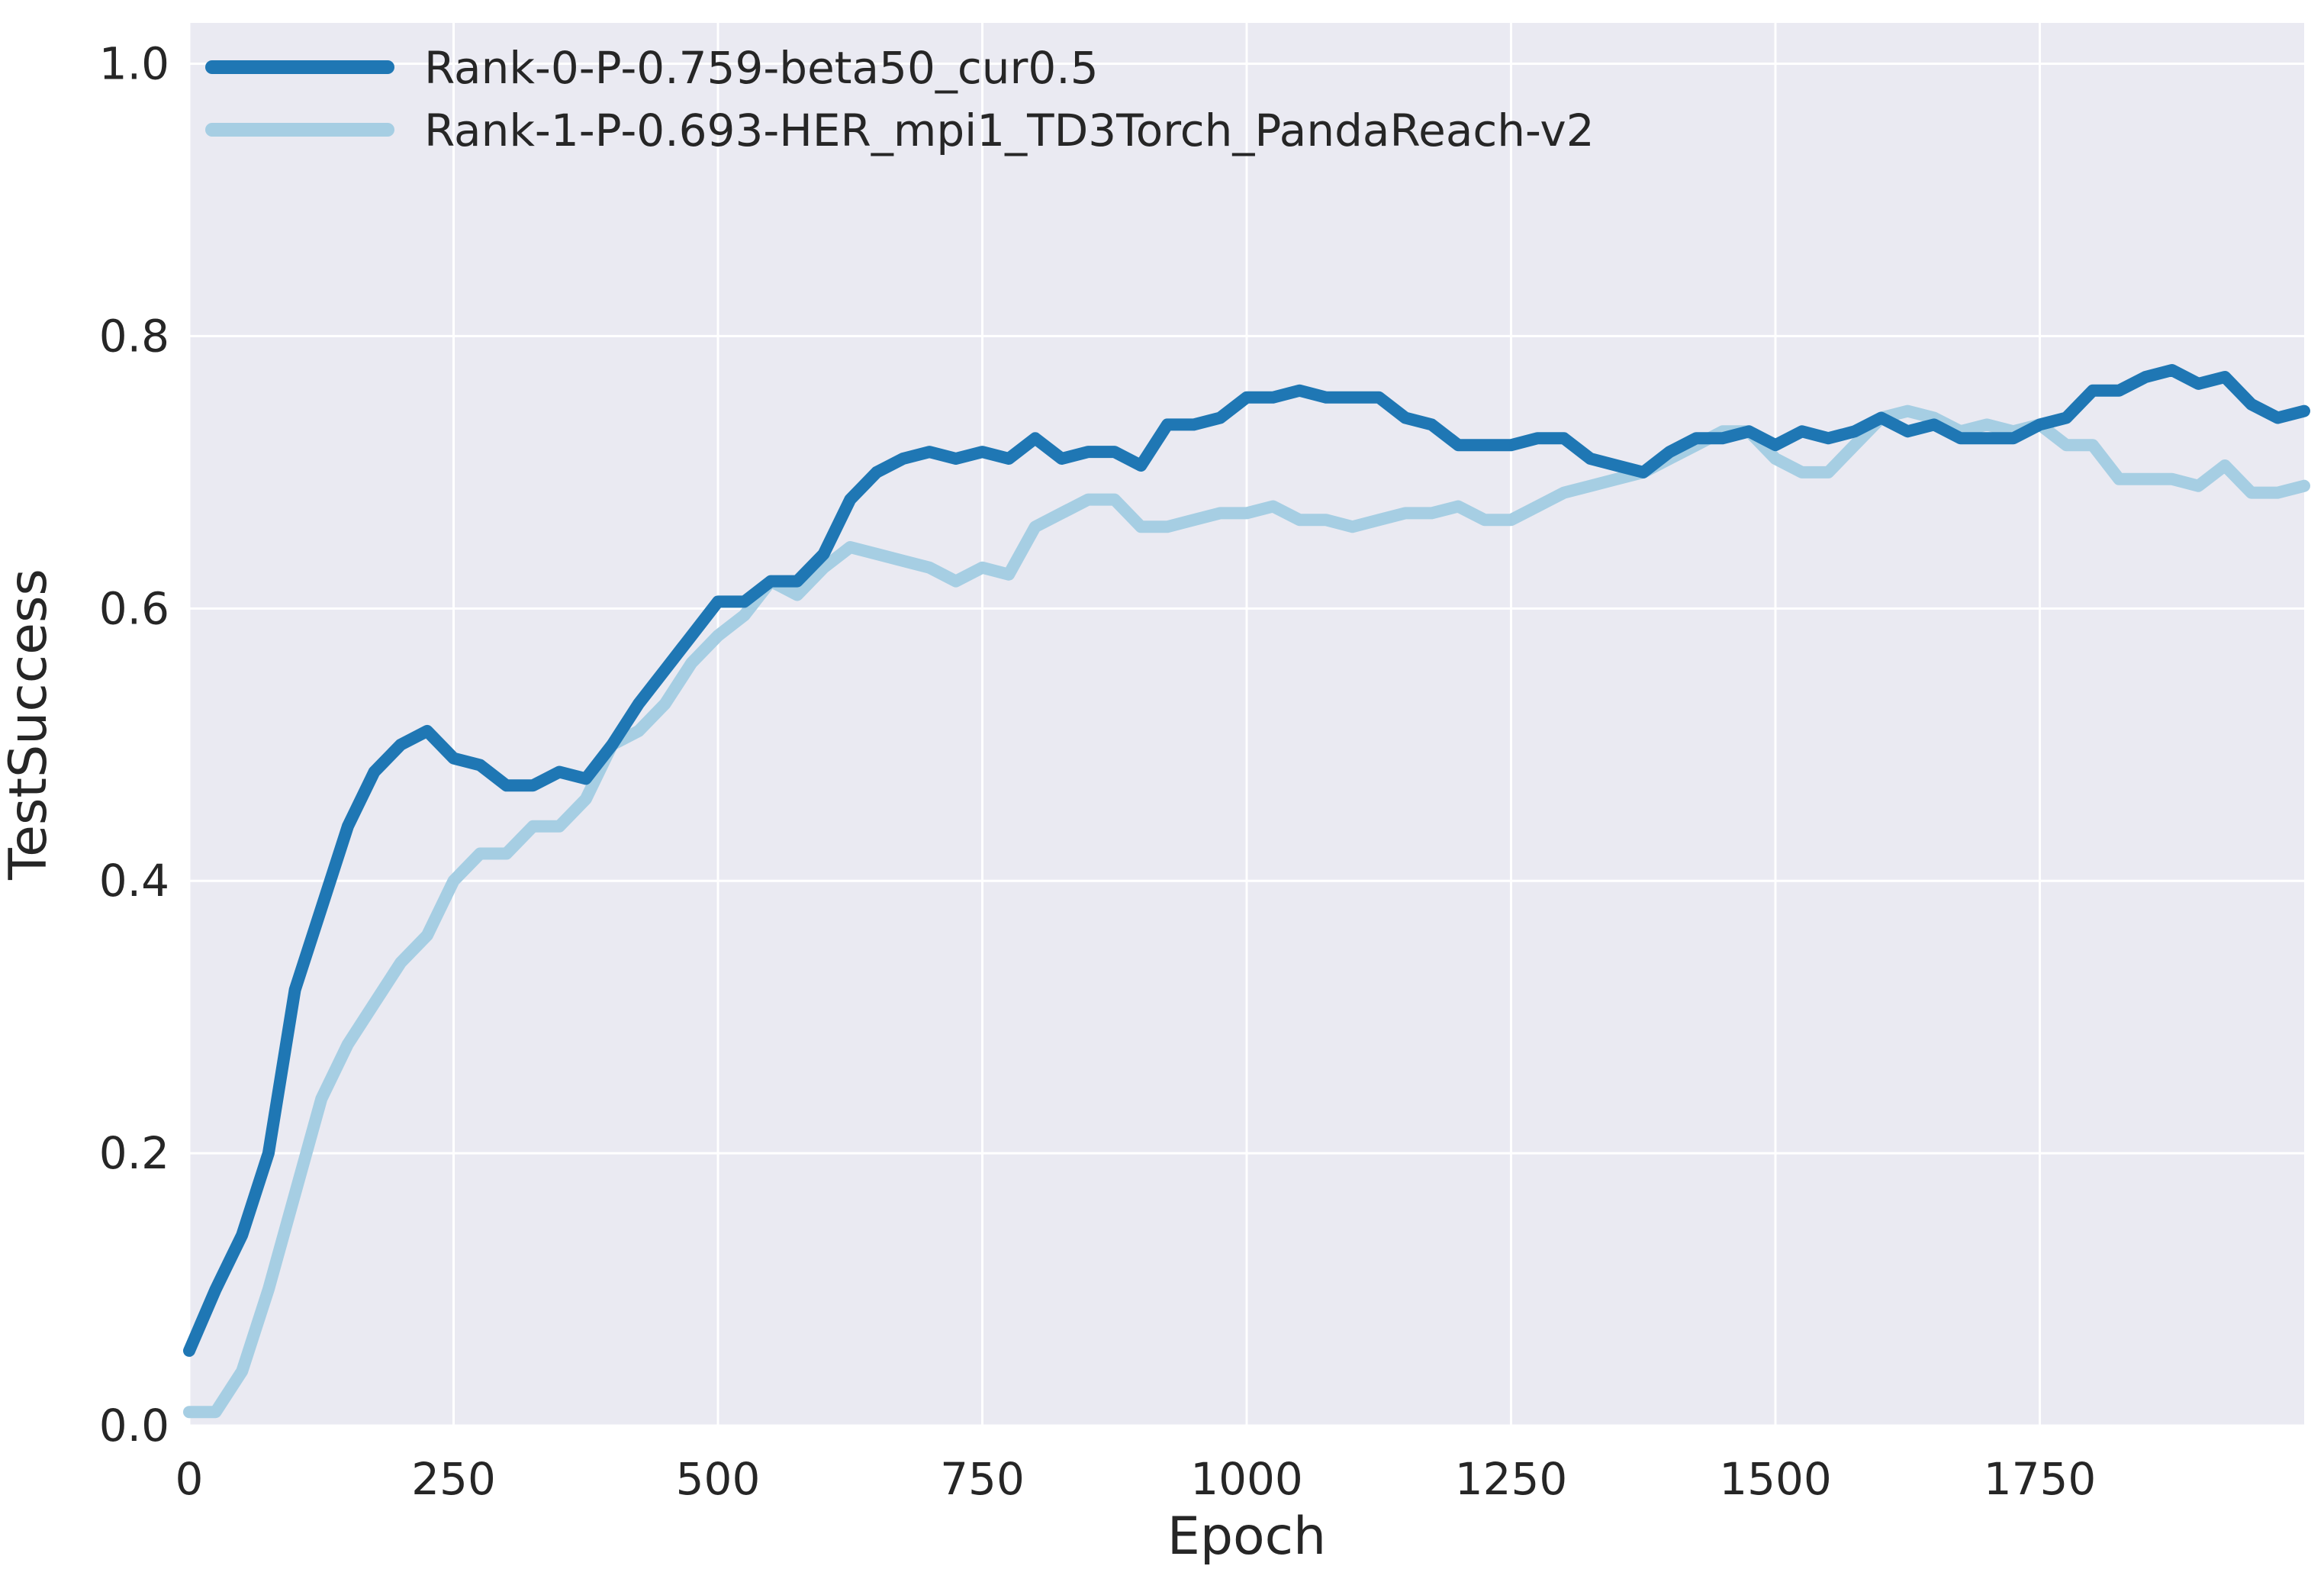  Describe the element at coordinates (134, 1426) in the screenshot. I see `y-tick-label: 0.0` at that location.